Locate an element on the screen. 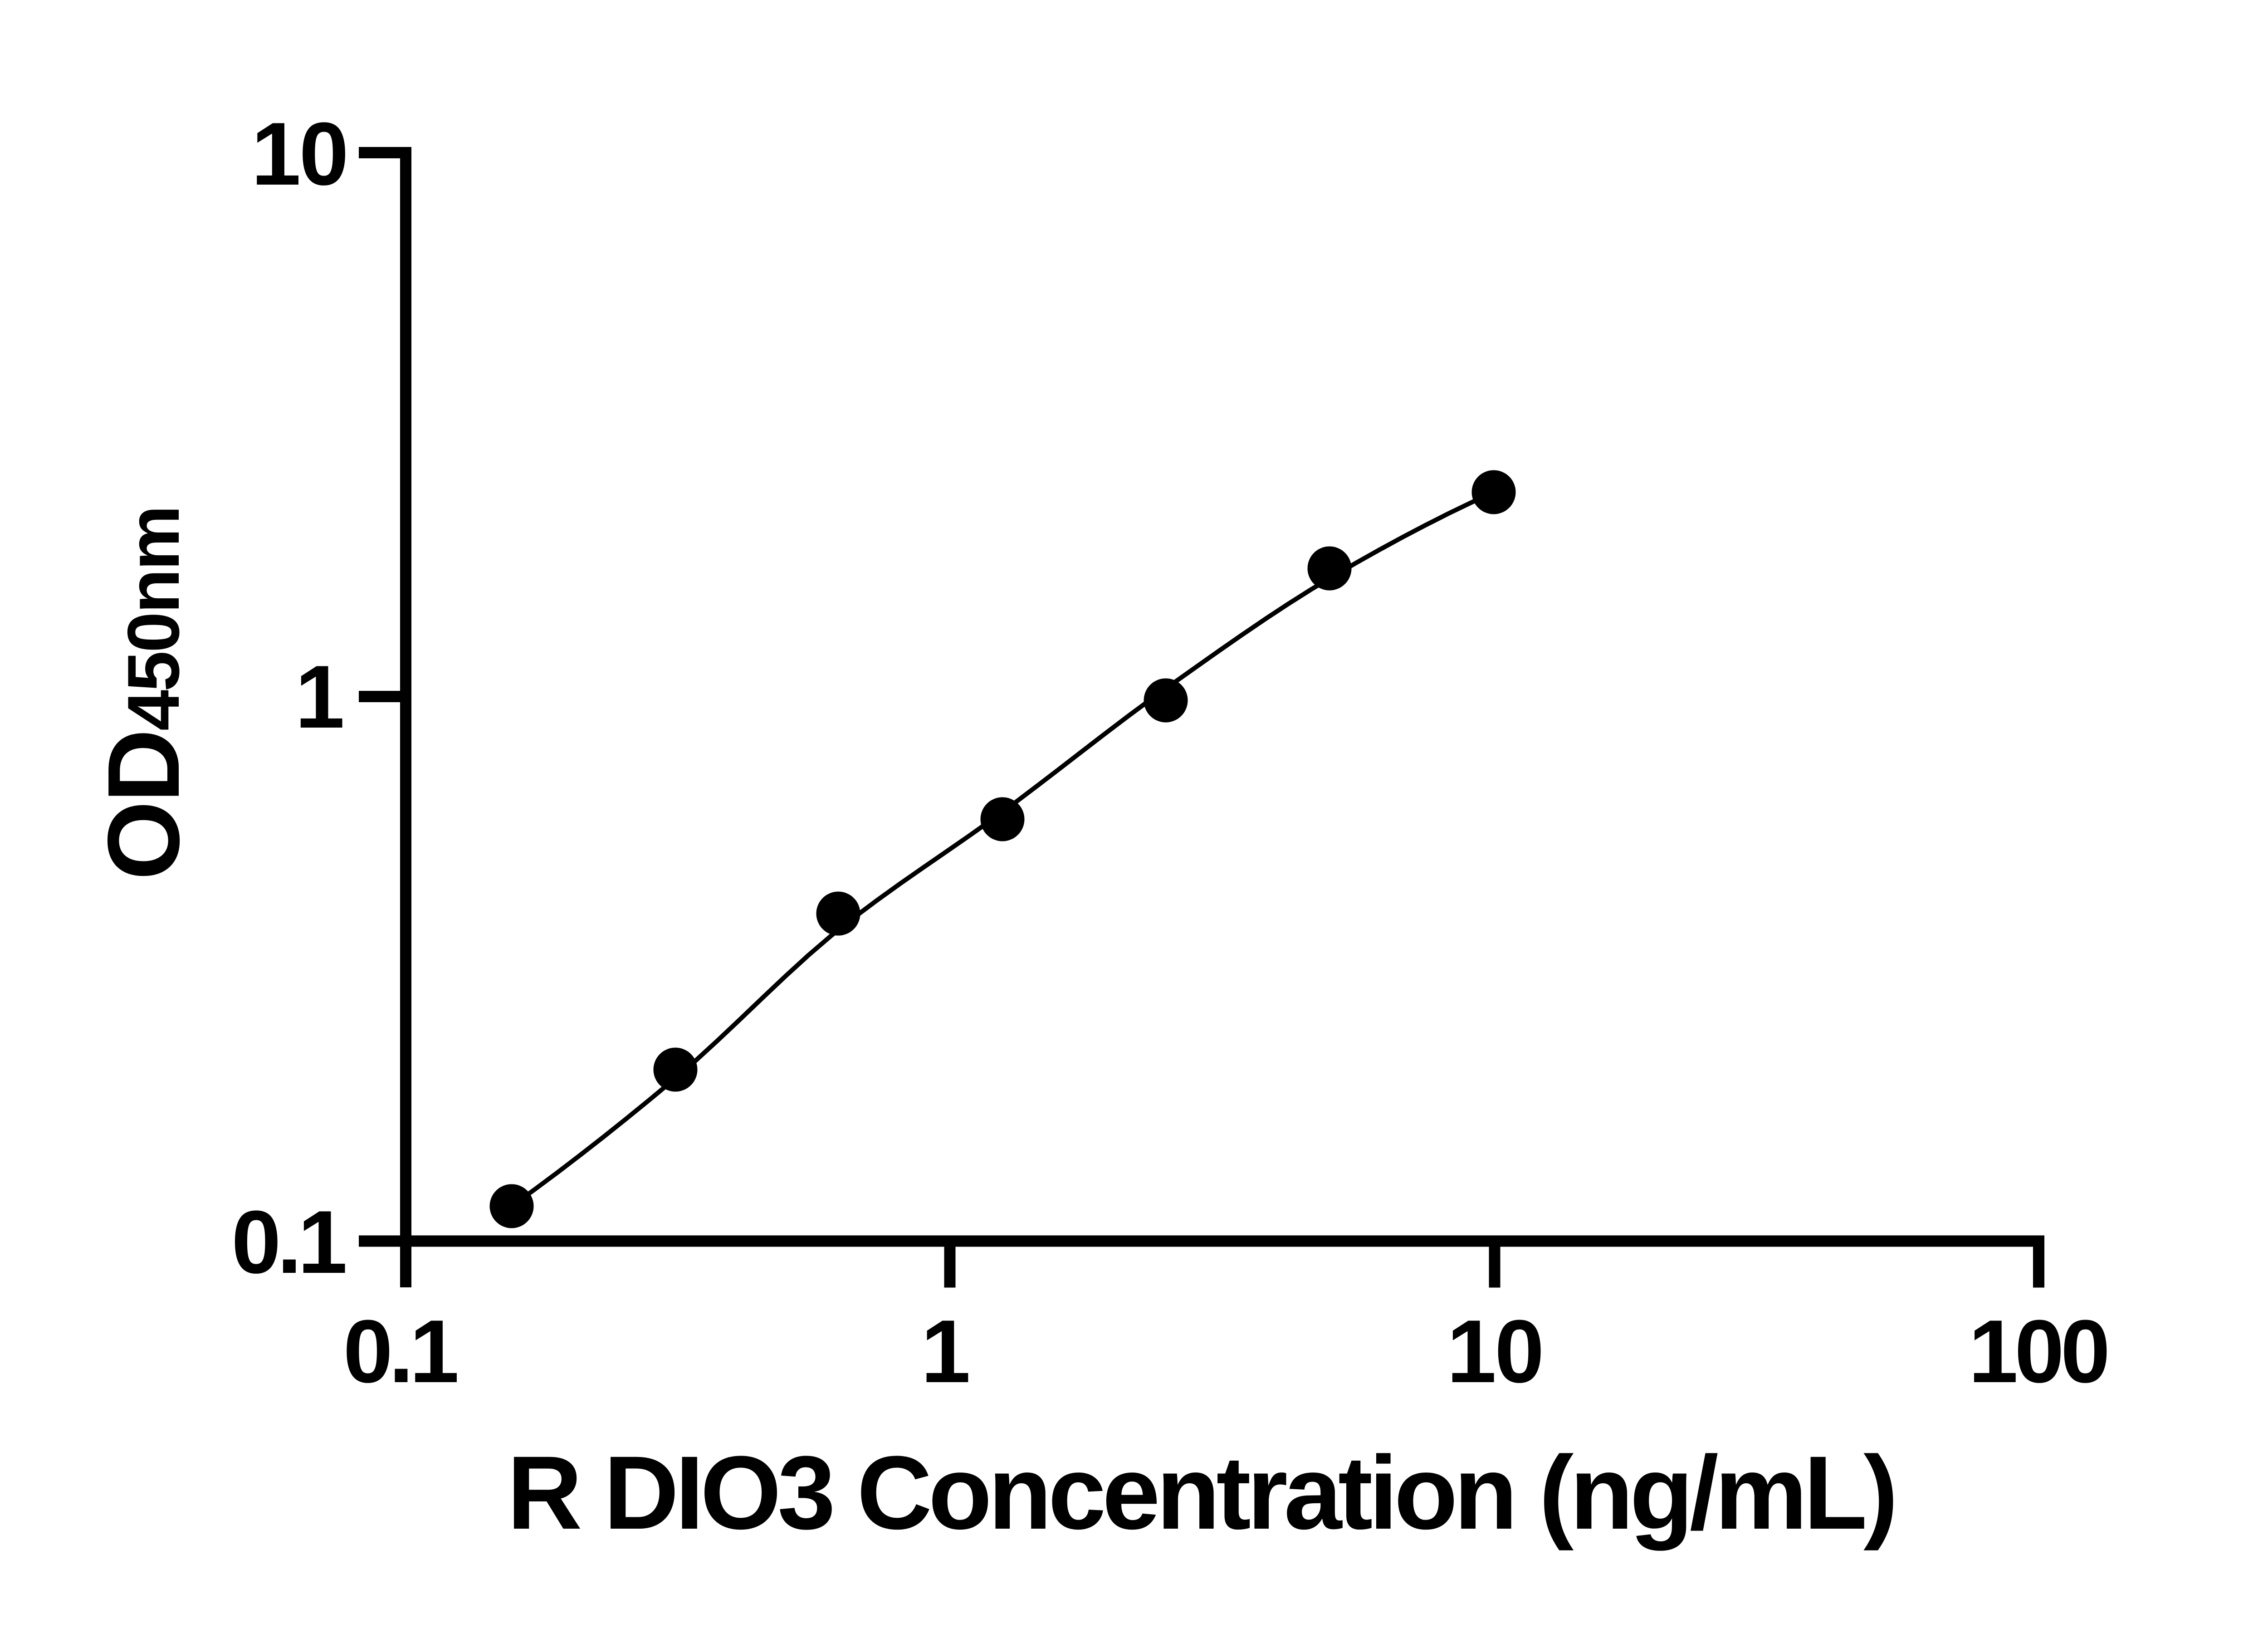 The width and height of the screenshot is (2268, 1633). svg-text: R DIO3 Concentration (ng/mL) is located at coordinates (1201, 1492).